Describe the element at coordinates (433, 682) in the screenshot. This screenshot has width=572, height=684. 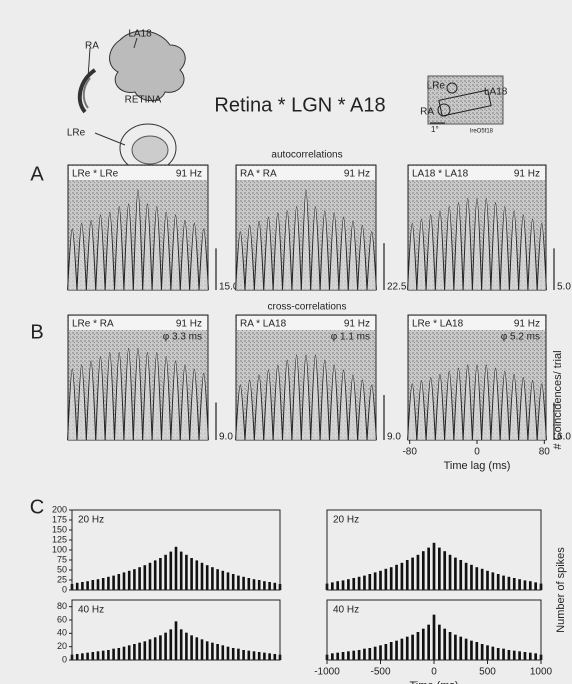
I see `x-axis-label: Time (ms)` at that location.